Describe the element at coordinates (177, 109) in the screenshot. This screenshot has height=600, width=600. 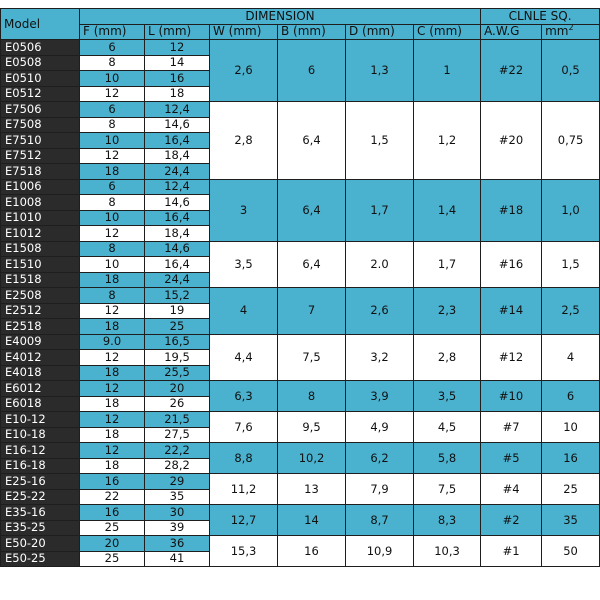
I see `l-cell: 12,4` at that location.